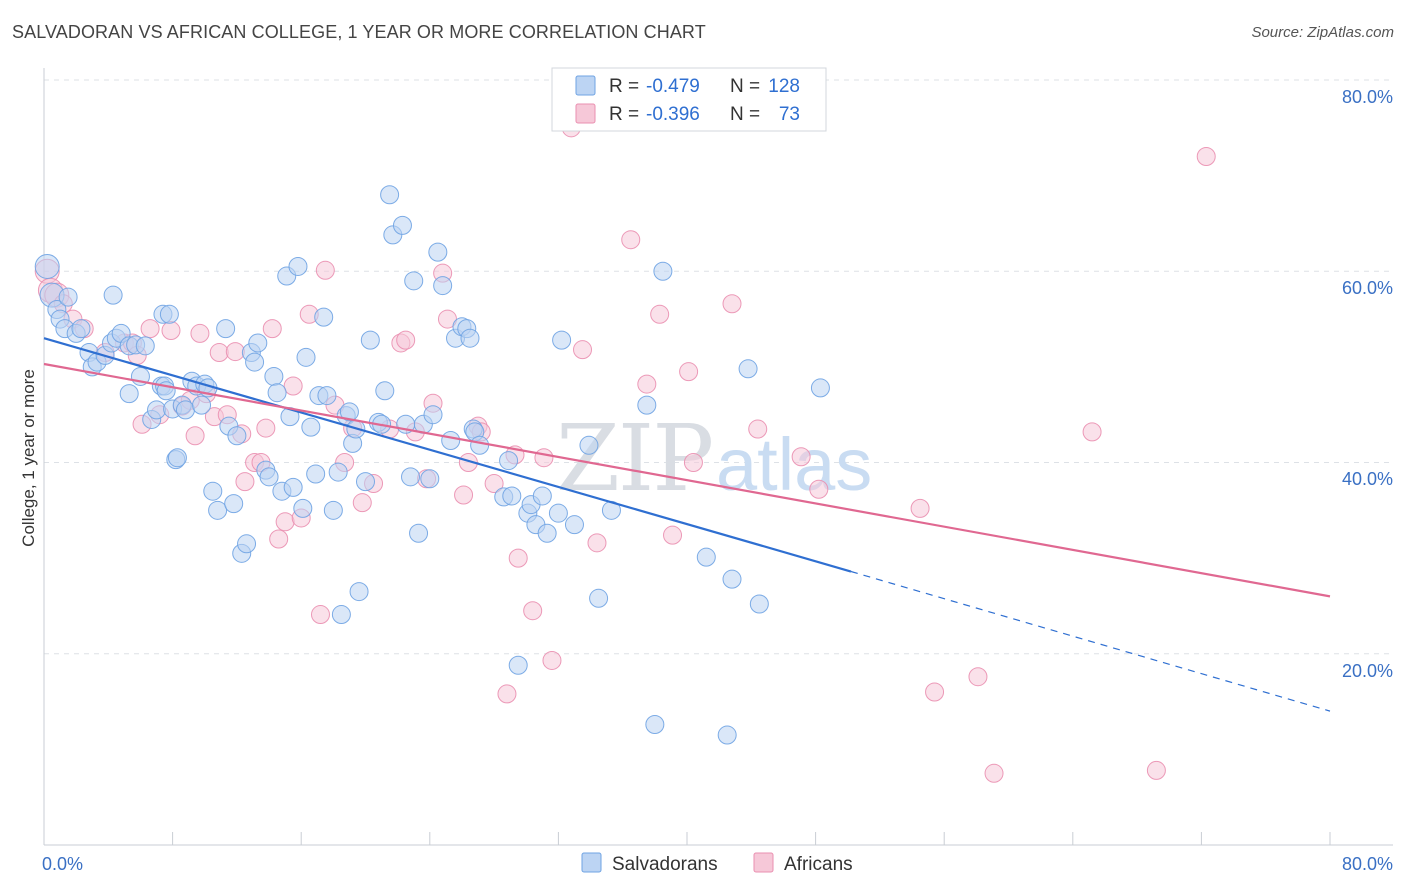  What do you see at coordinates (585, 113) in the screenshot?
I see `legend-swatch-africans` at bounding box center [585, 113].